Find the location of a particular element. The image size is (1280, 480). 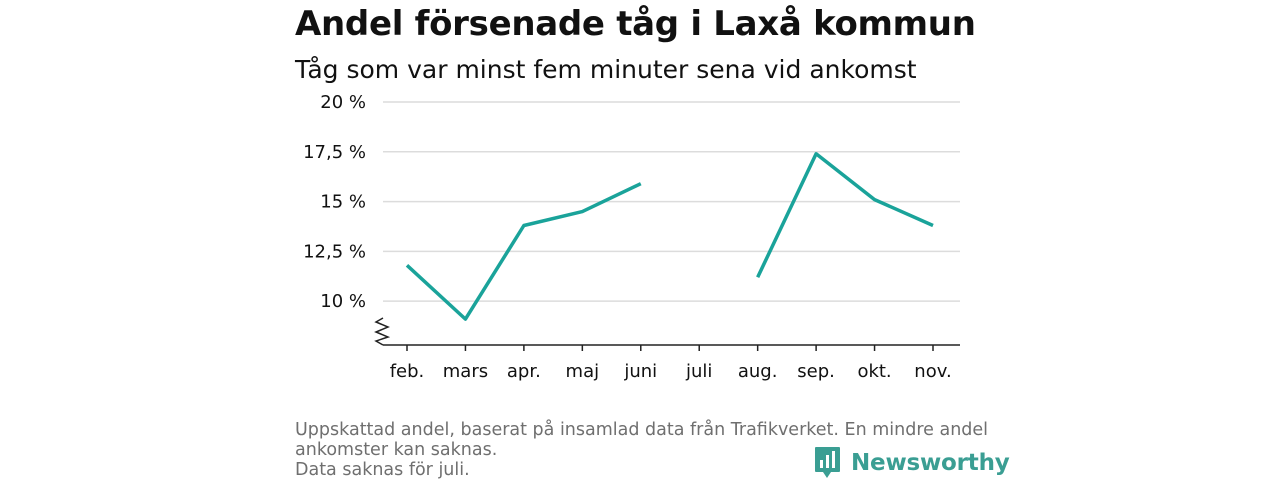

y-tick-label: 15 % is located at coordinates (343, 202).